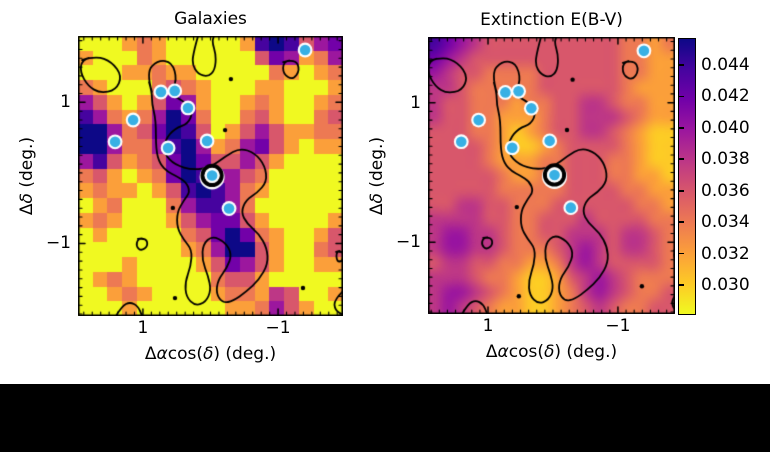  I want to click on colorbar-tick-label: 0.044, so click(725, 65).